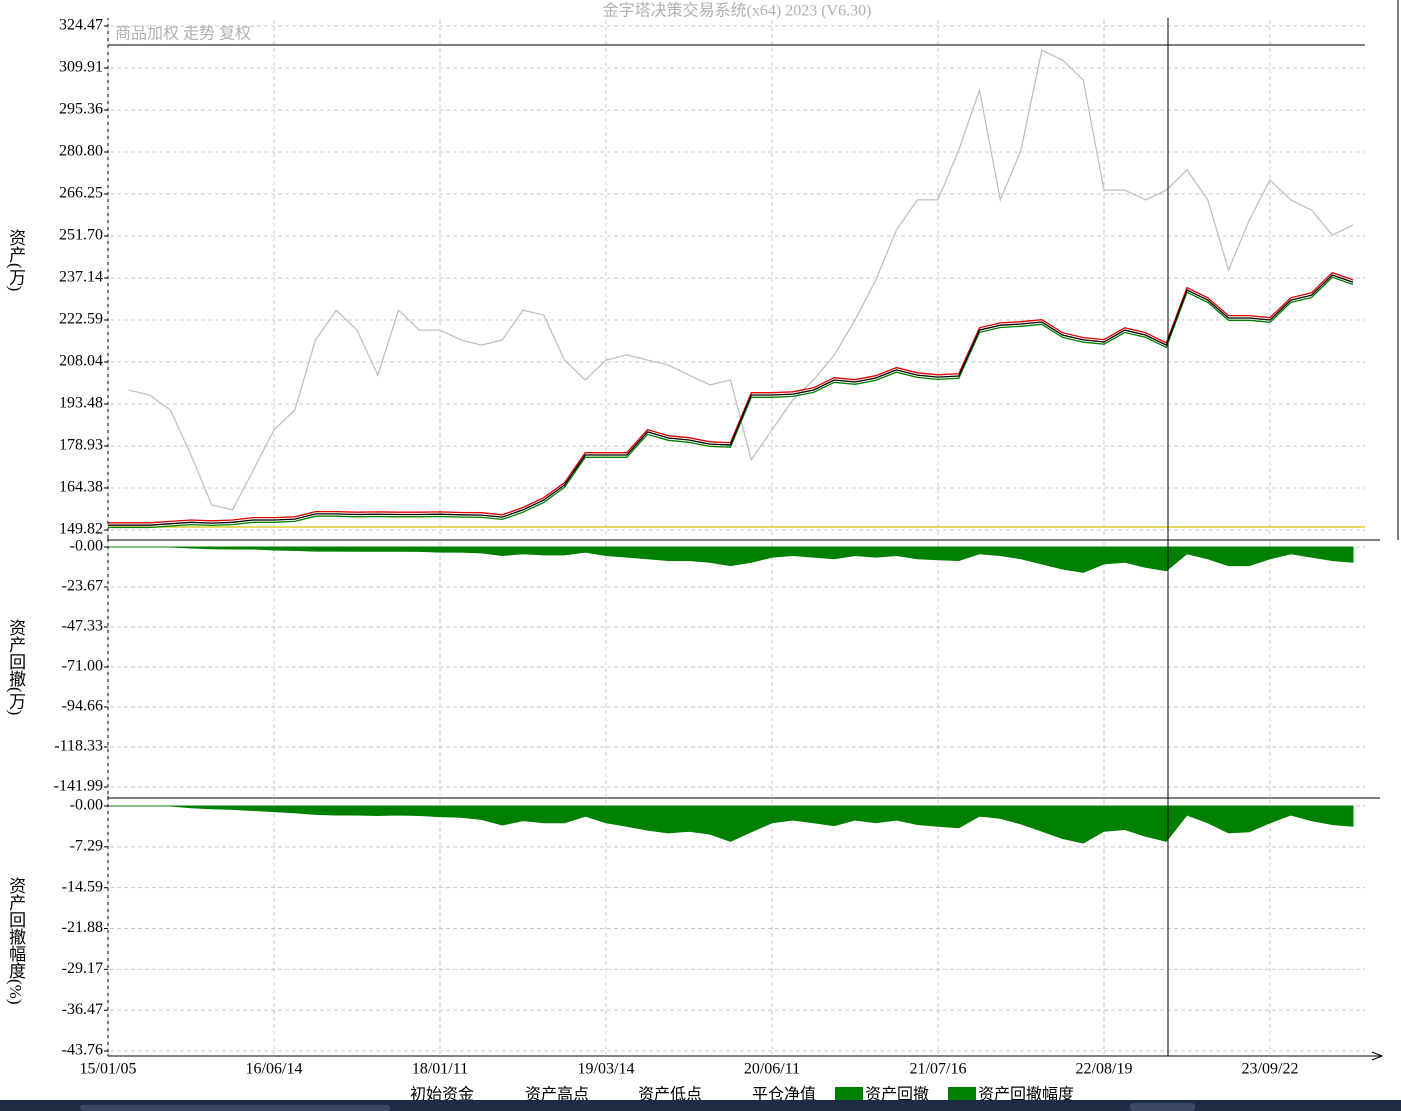 This screenshot has height=1111, width=1401. What do you see at coordinates (606, 1069) in the screenshot?
I see `x-tick-label: 19/03/14` at bounding box center [606, 1069].